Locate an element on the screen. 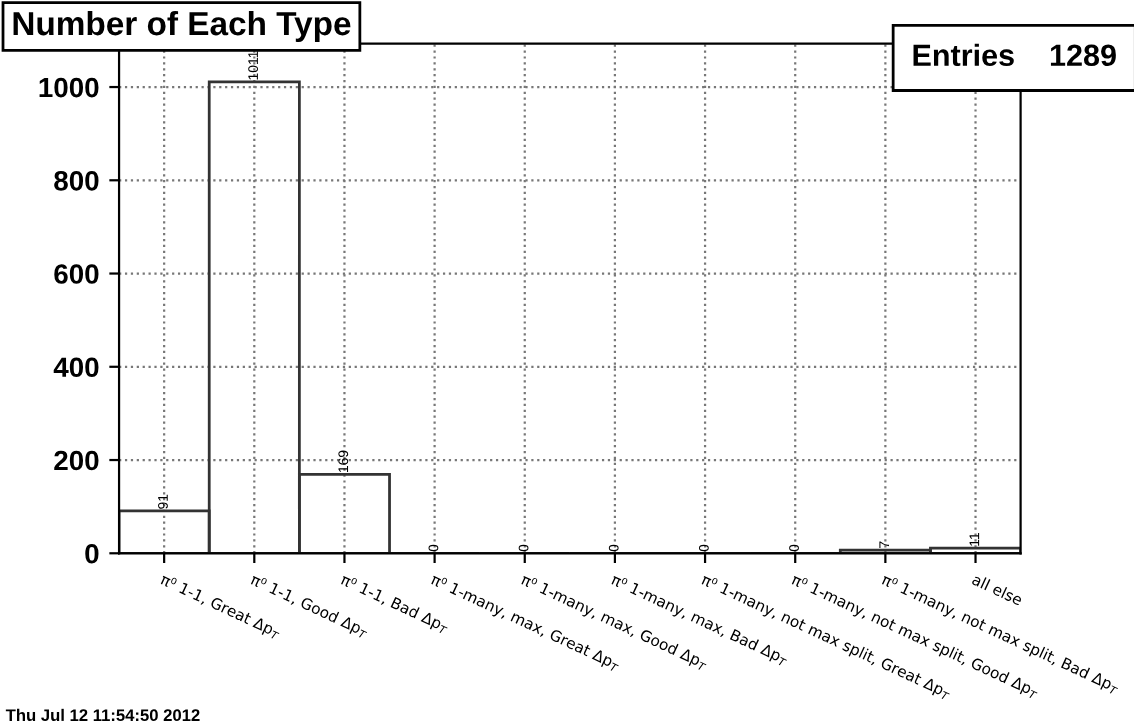 The image size is (1134, 728). chart-title: Number of Each Type is located at coordinates (182, 26).